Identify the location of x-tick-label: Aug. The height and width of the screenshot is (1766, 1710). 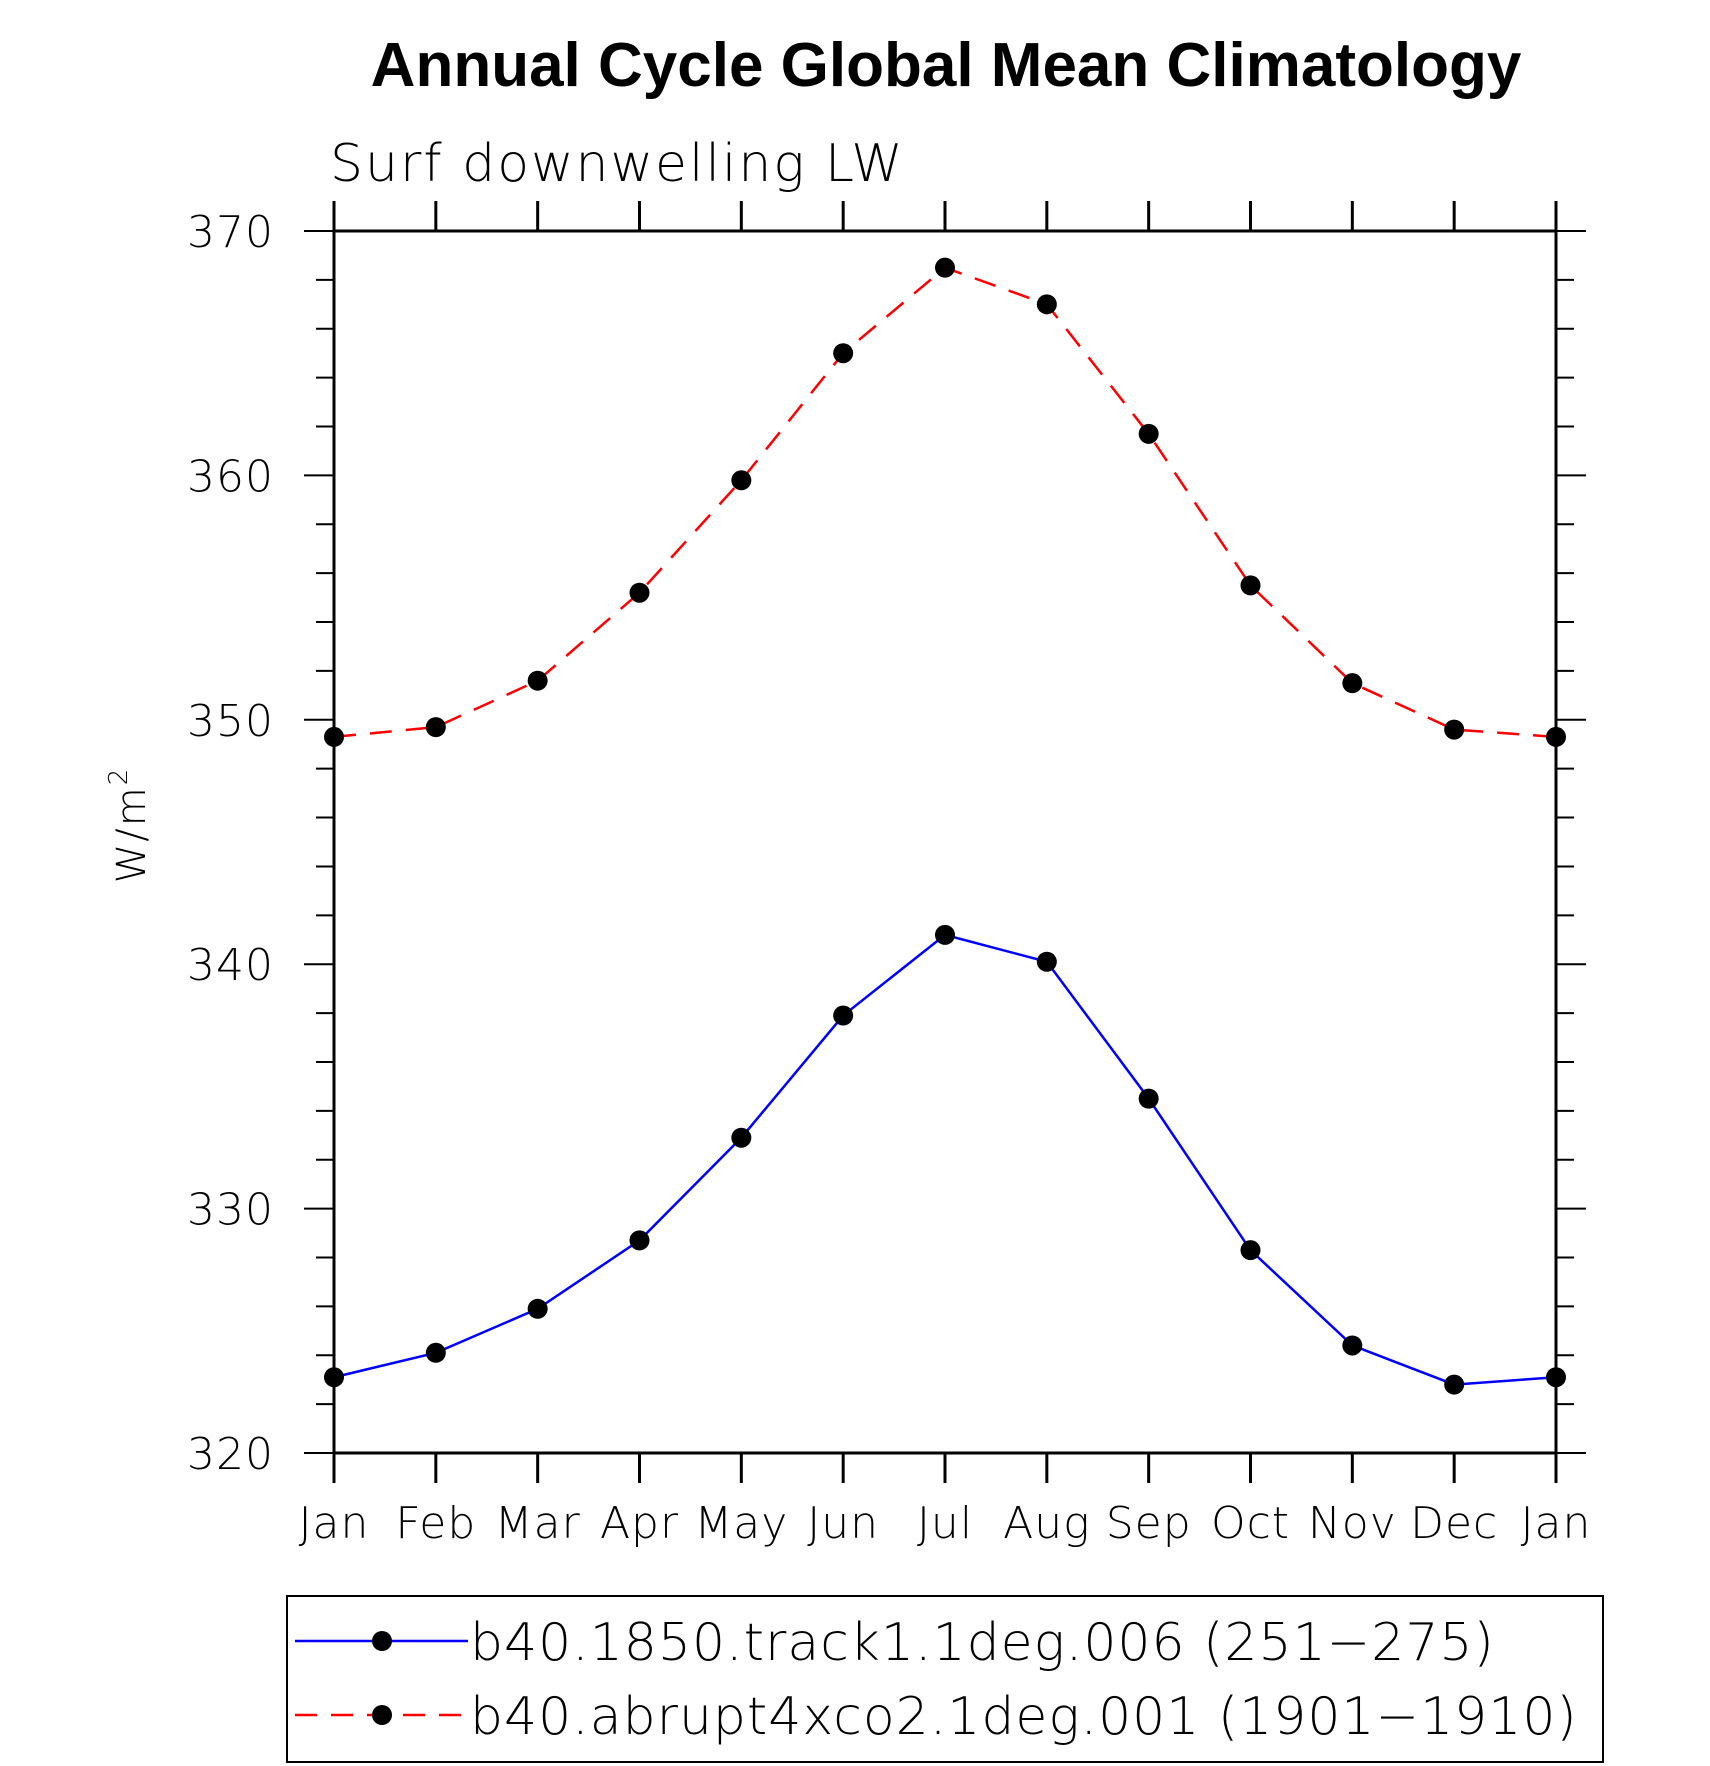
(1046, 1523).